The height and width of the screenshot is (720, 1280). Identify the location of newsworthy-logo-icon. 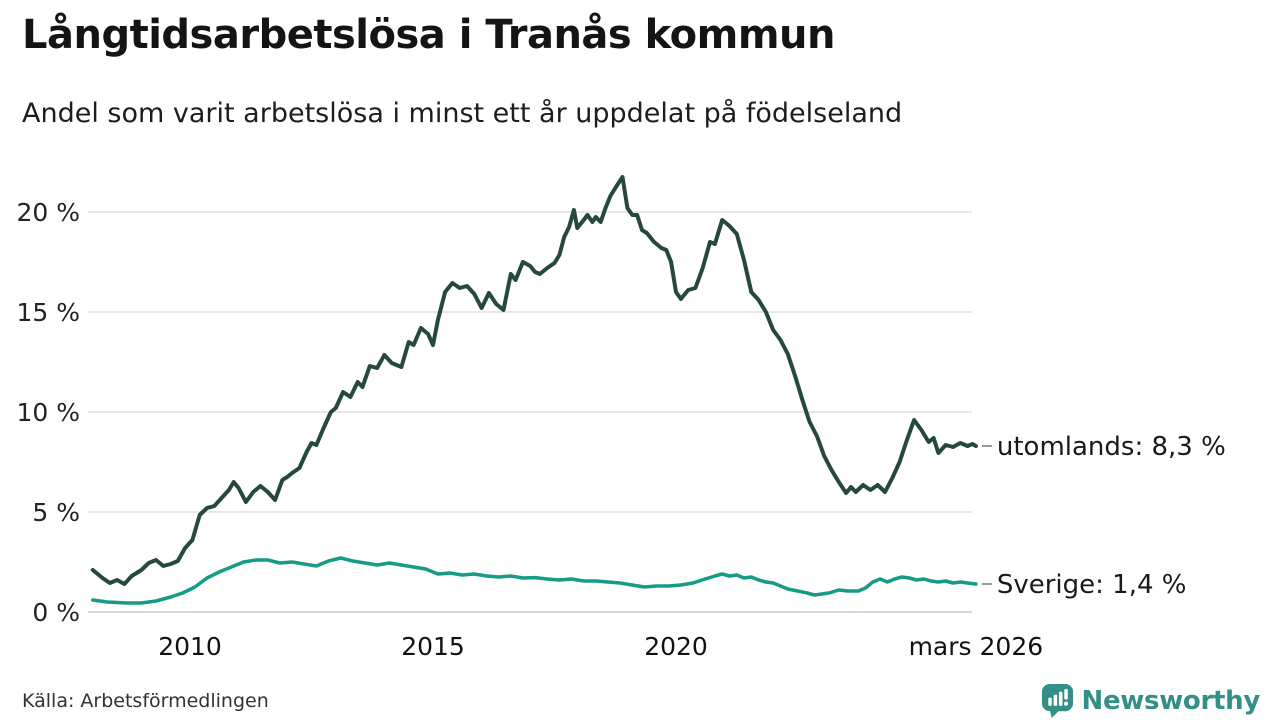
(1057, 700).